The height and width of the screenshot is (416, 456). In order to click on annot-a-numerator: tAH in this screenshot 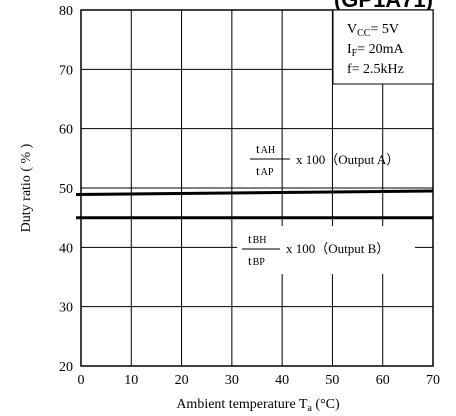, I will do `click(265, 148)`.